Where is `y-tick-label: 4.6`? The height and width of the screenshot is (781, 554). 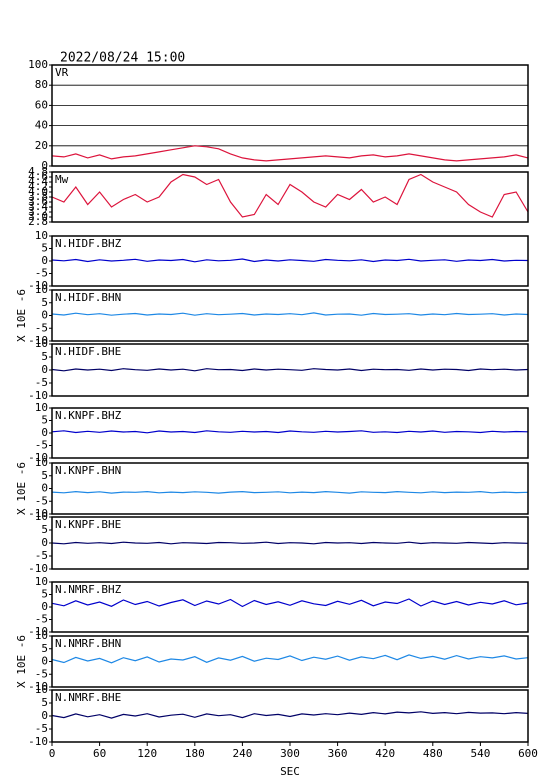 y-tick-label: 4.6 is located at coordinates (38, 176).